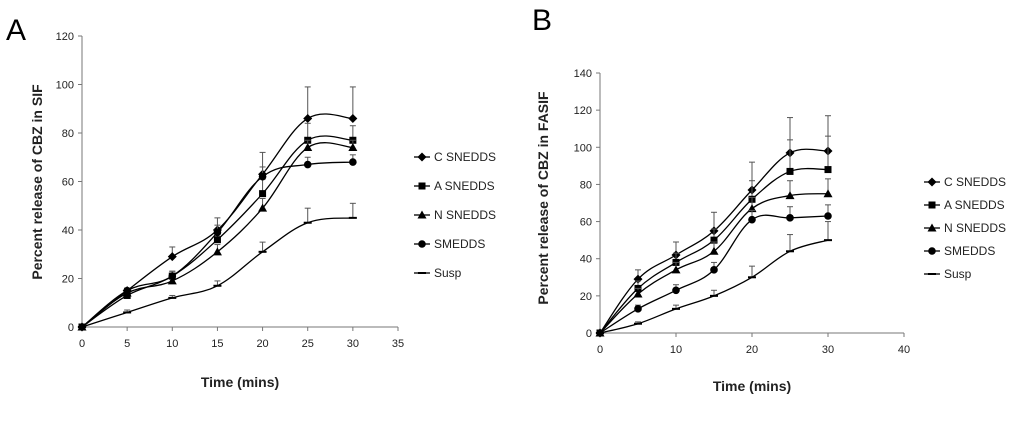 The height and width of the screenshot is (425, 1024). What do you see at coordinates (543, 198) in the screenshot?
I see `y-axis-title: Percent release of CBZ in FASIF` at bounding box center [543, 198].